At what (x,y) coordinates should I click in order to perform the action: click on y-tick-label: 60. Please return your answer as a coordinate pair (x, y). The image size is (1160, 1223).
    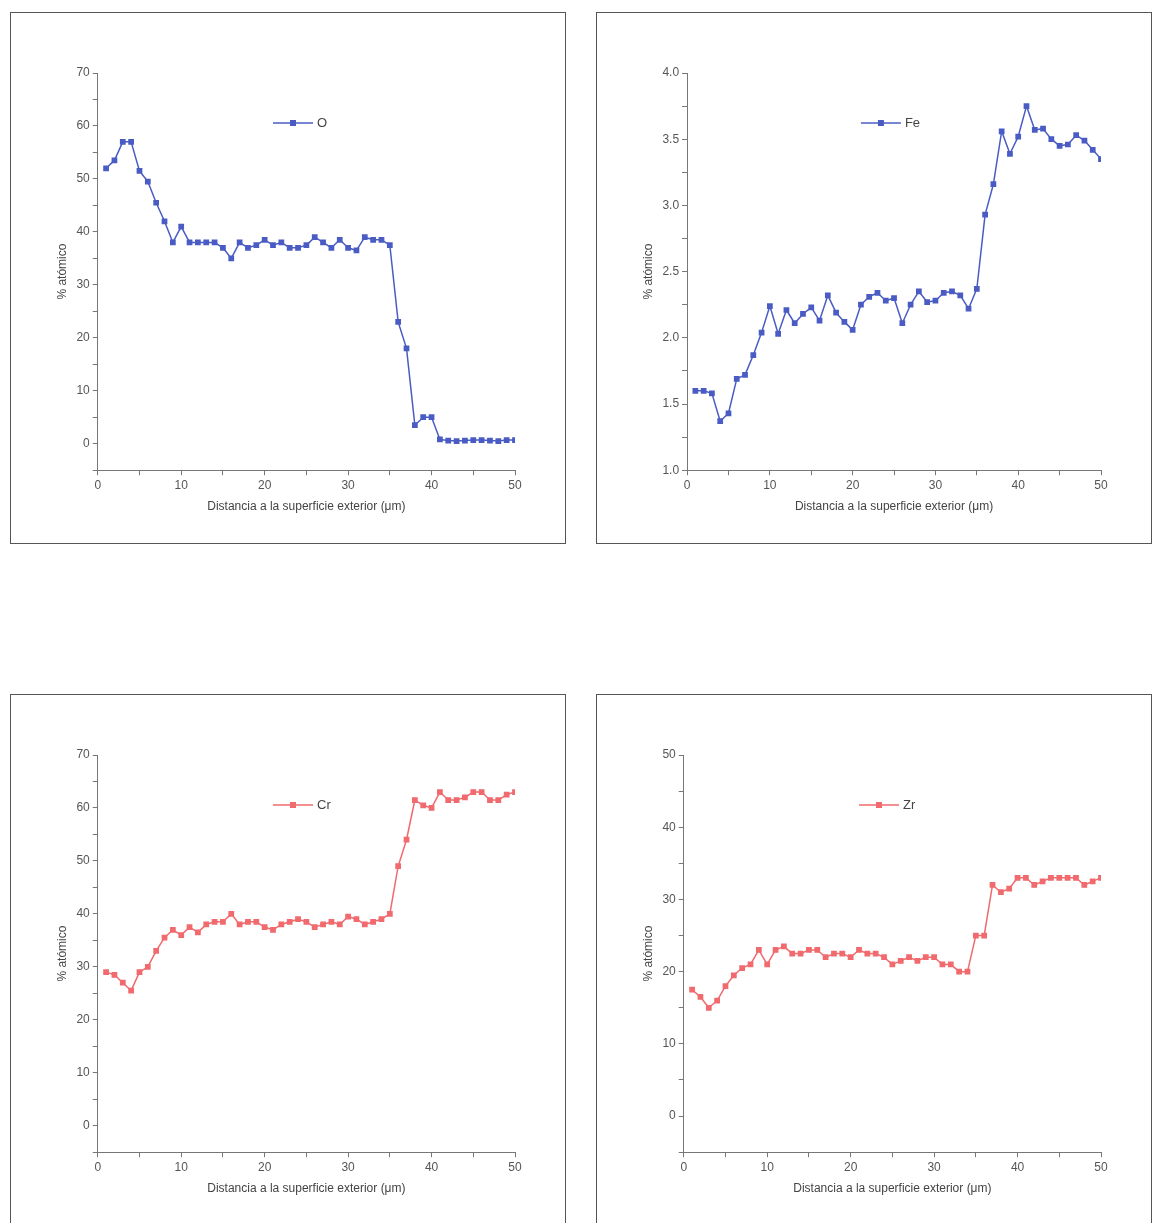
    Looking at the image, I should click on (83, 807).